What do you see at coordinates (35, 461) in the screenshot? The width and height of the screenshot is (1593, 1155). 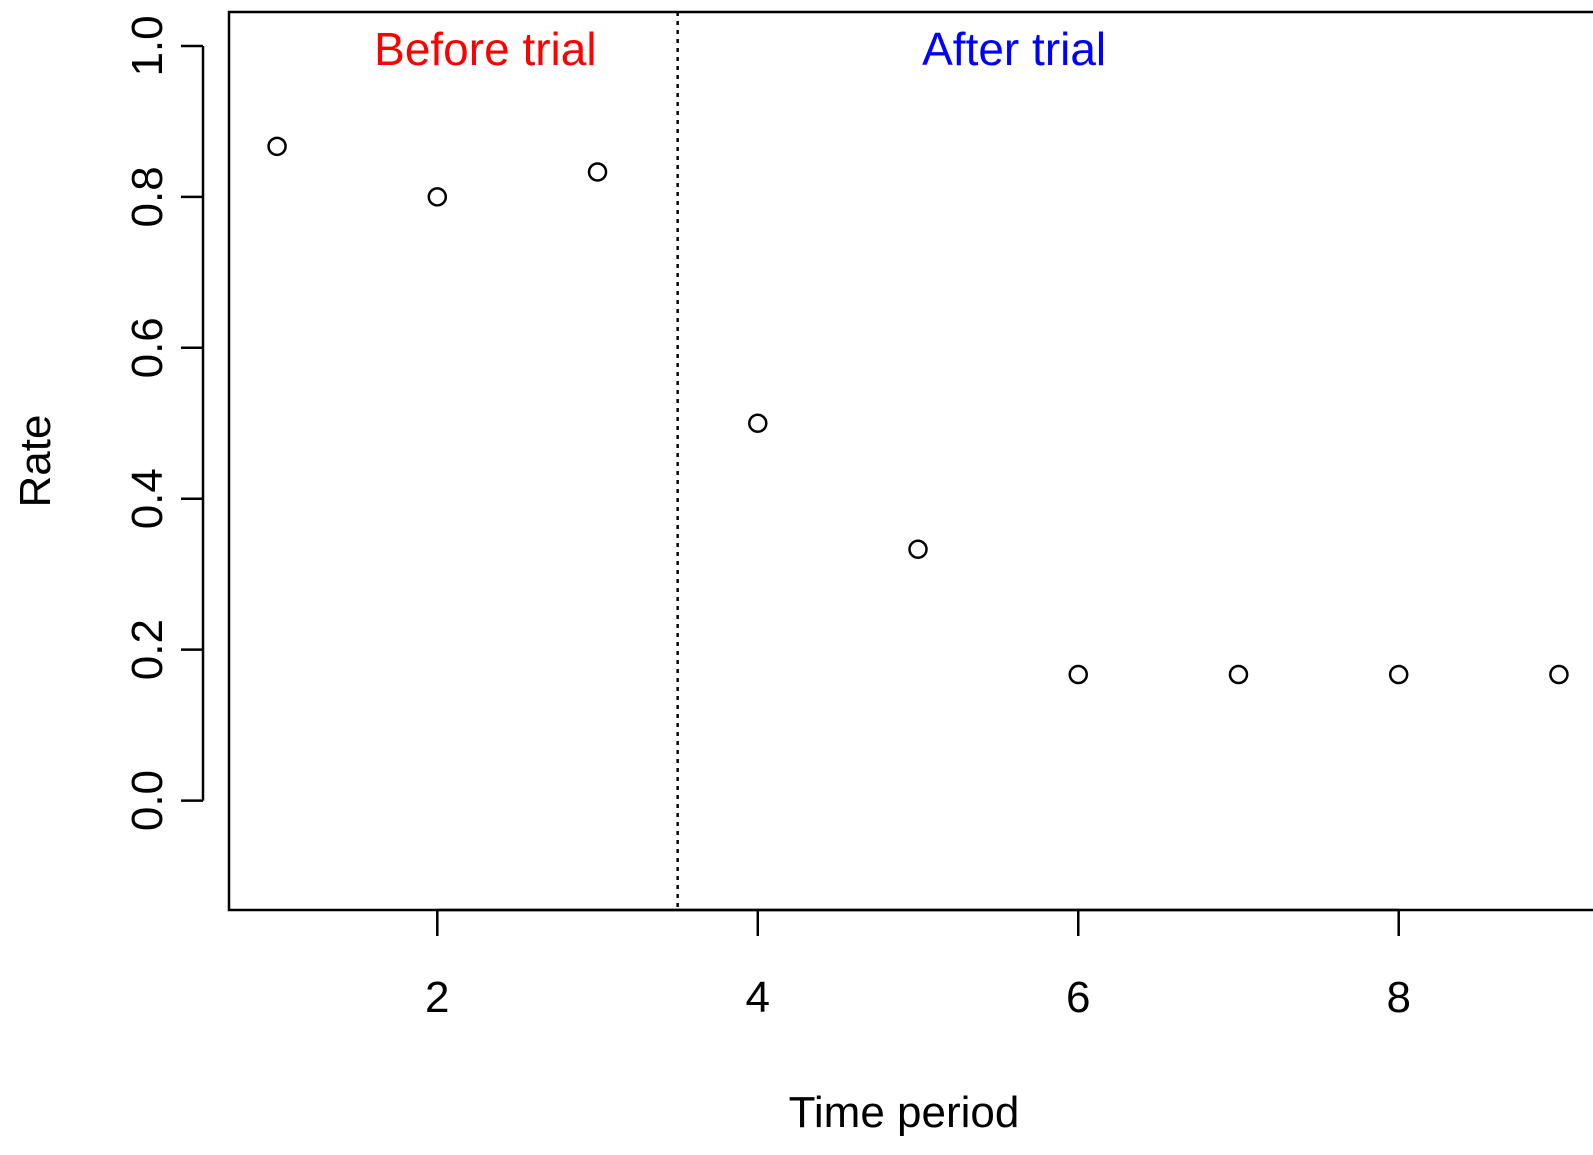 I see `y-axis-title: Rate` at bounding box center [35, 461].